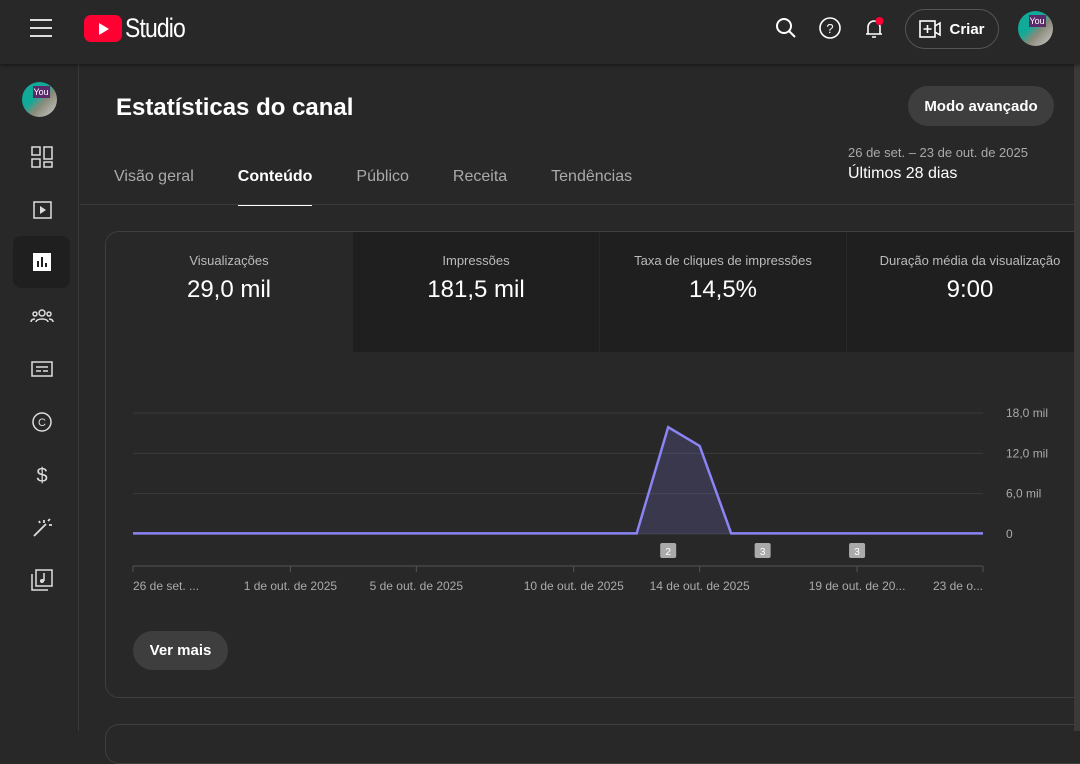 This screenshot has height=764, width=1080. I want to click on y-tick-label: 0, so click(1009, 534).